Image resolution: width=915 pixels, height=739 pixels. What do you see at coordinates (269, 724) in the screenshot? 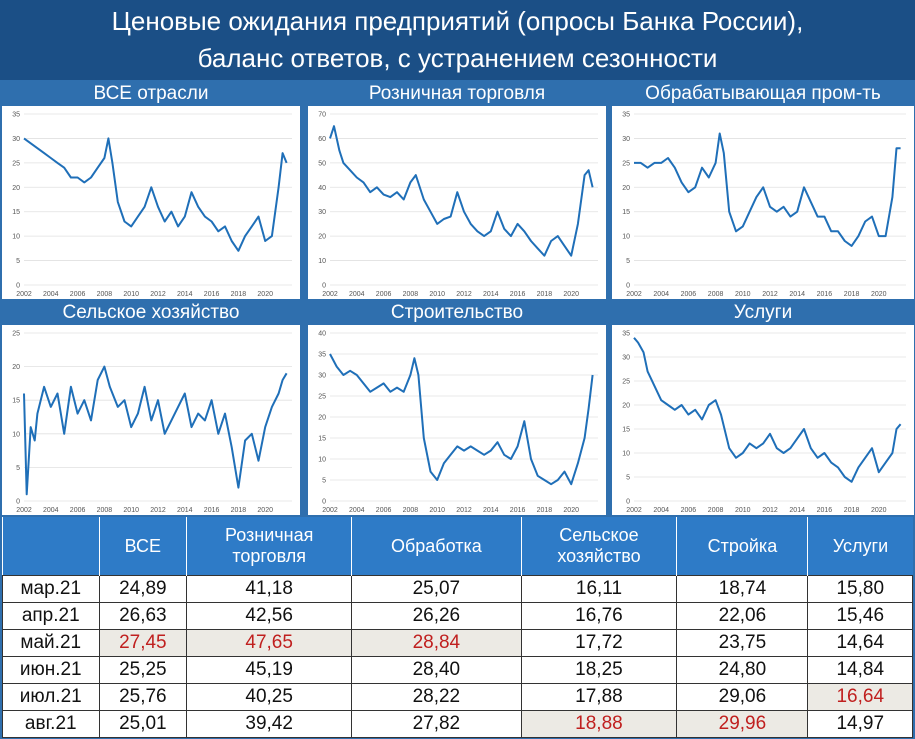
I see `table-cell: 39,42` at bounding box center [269, 724].